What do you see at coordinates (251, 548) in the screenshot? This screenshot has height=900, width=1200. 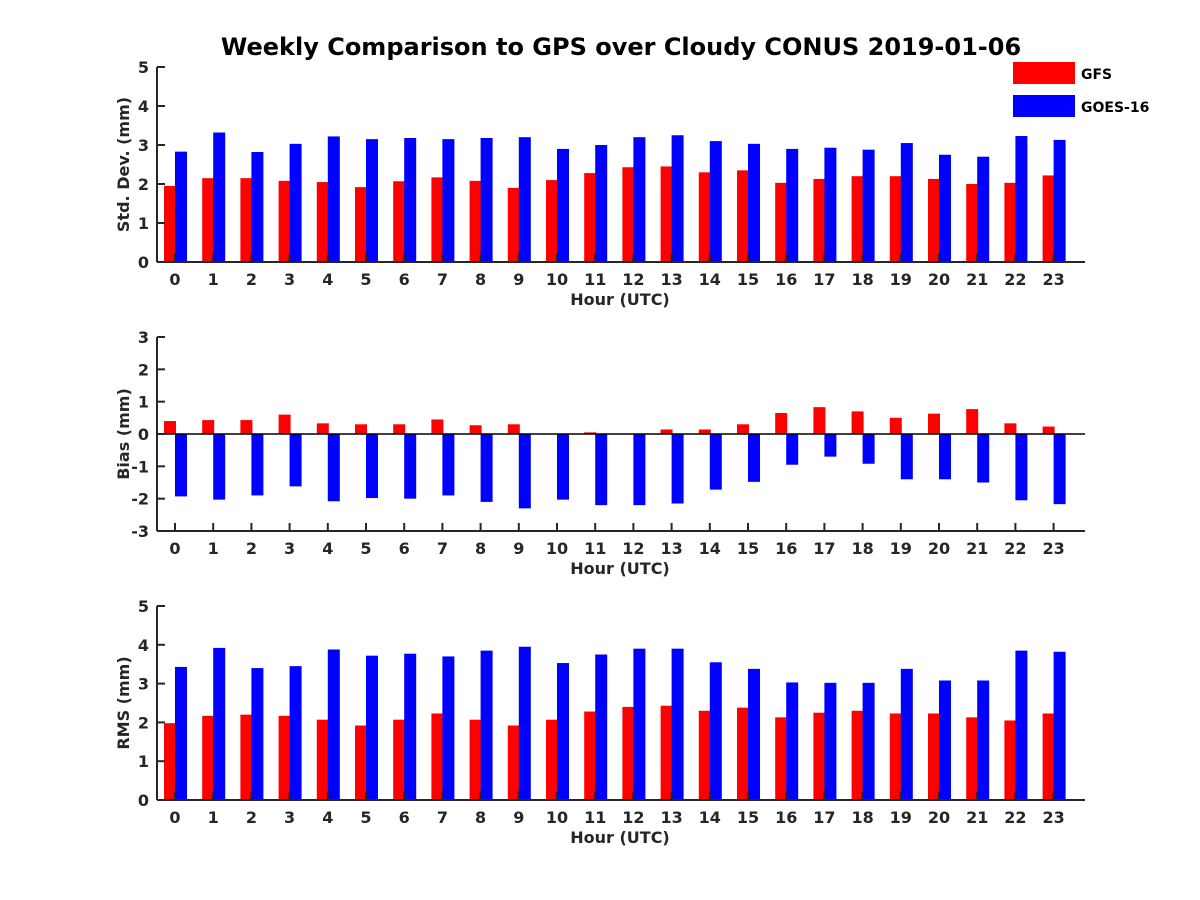 I see `x-tick-label: 2` at bounding box center [251, 548].